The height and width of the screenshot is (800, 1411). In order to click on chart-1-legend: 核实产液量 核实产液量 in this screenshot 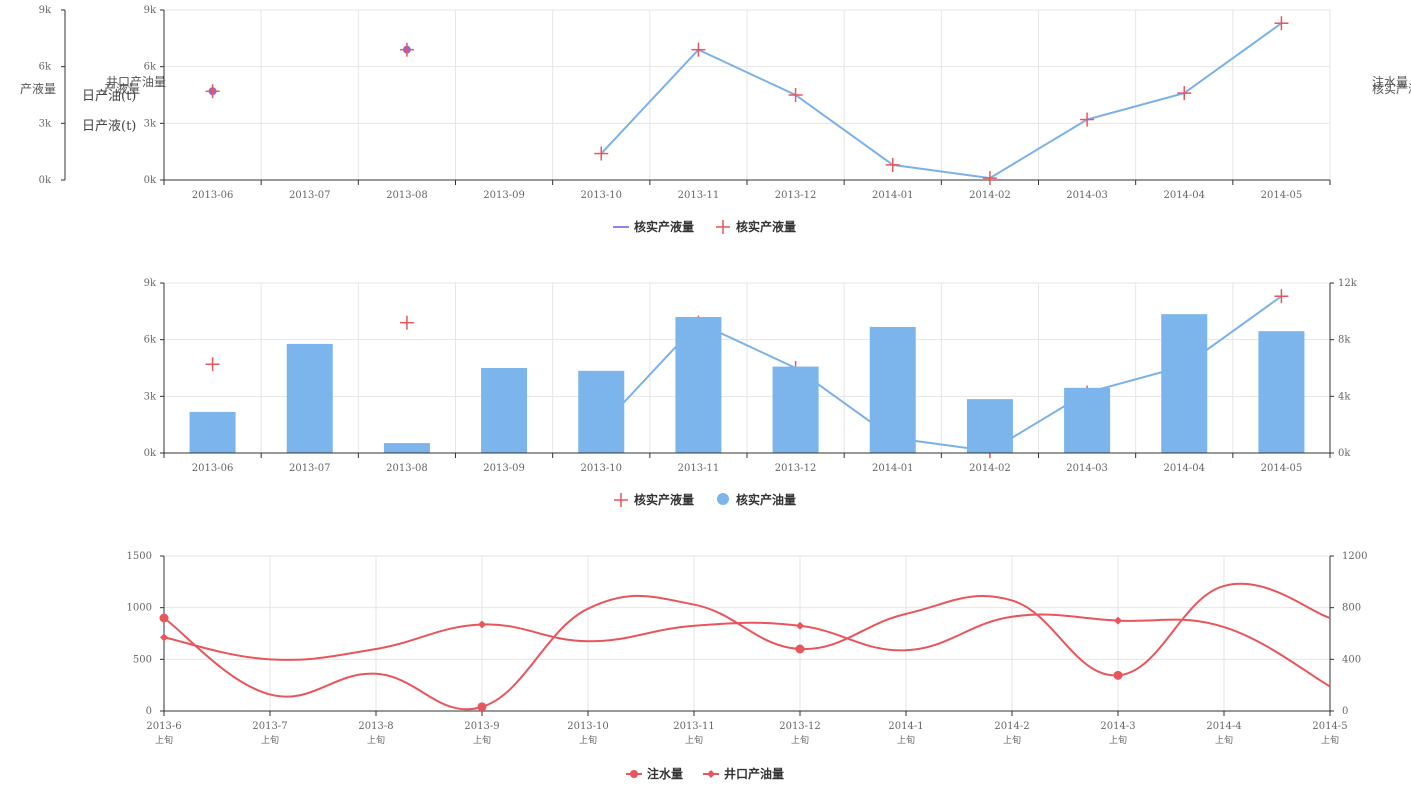, I will do `click(704, 226)`.